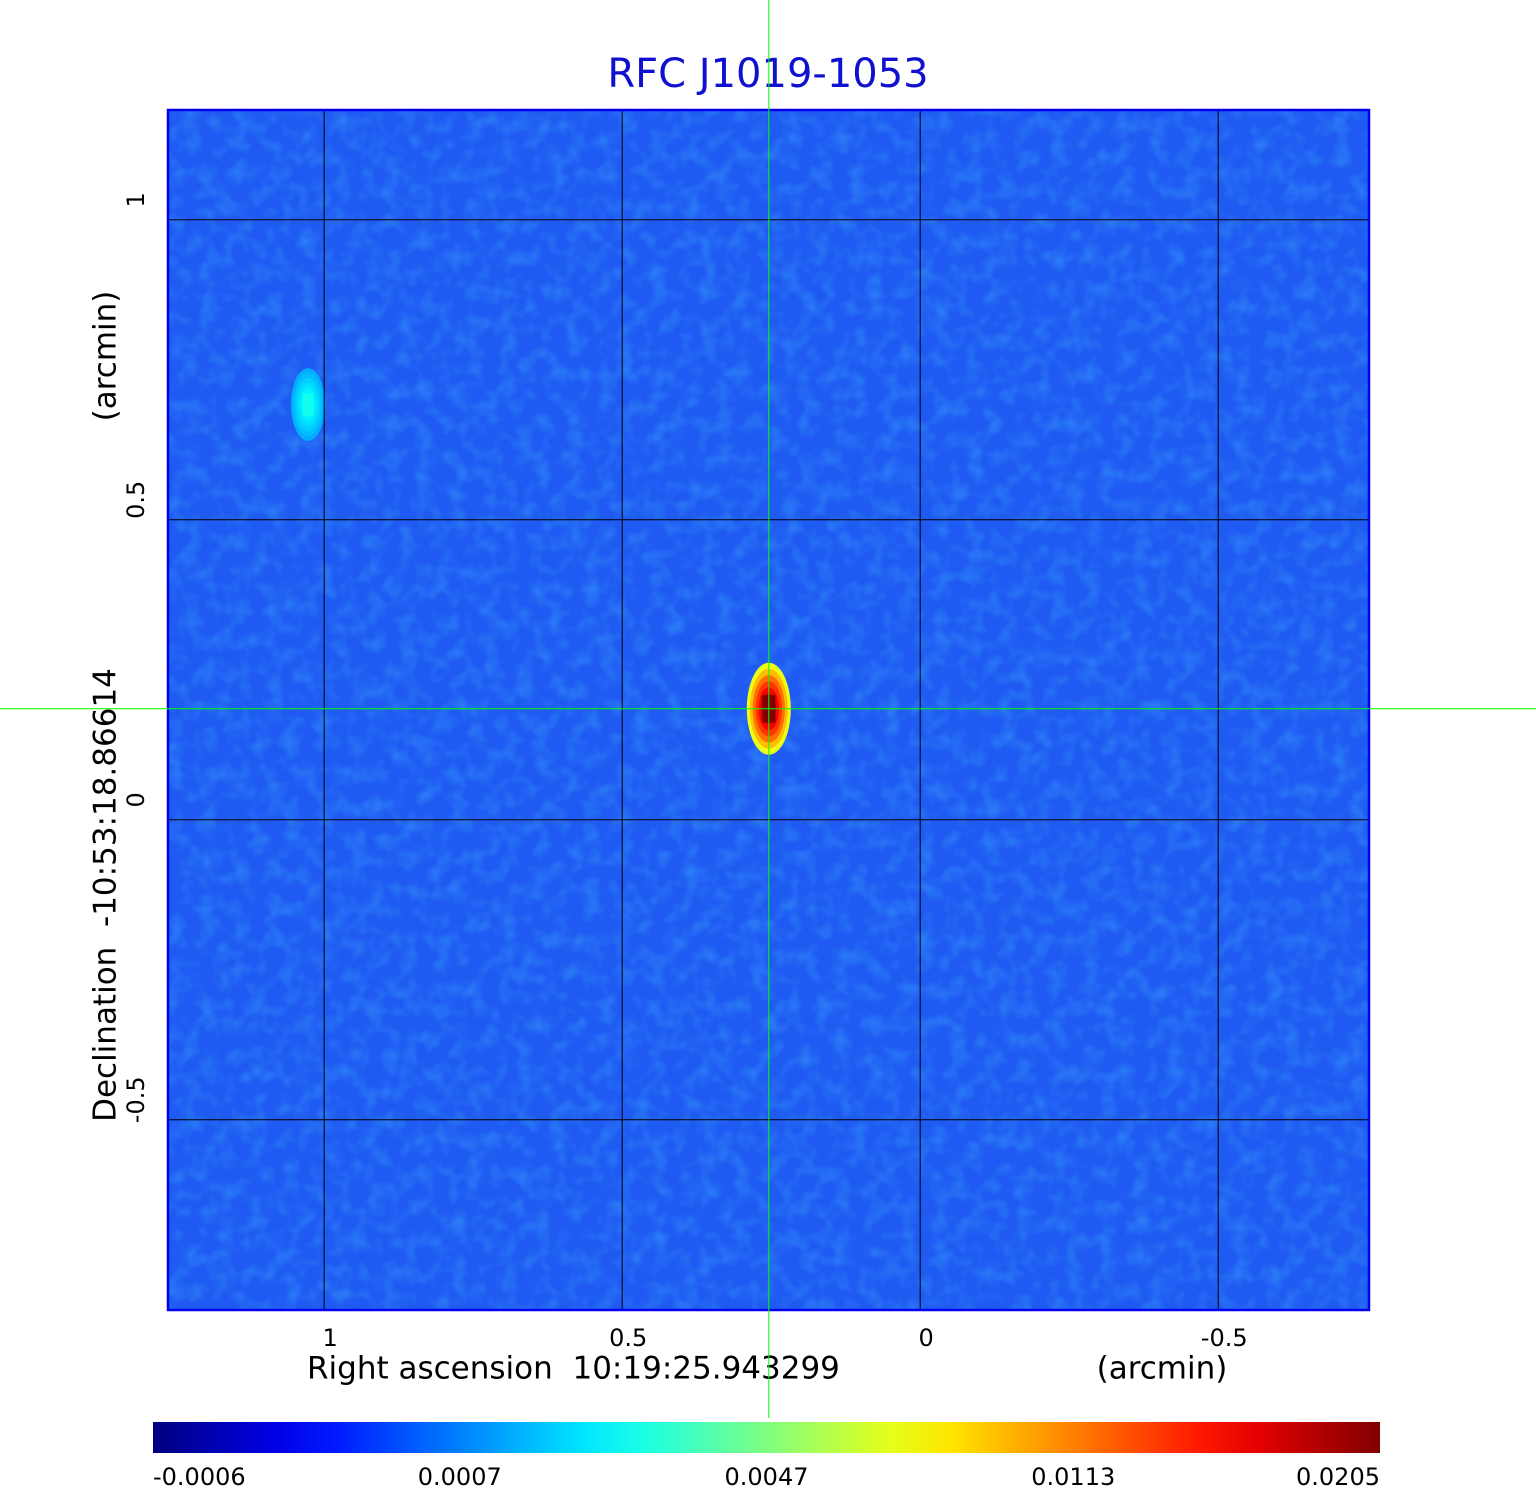  Describe the element at coordinates (1162, 1369) in the screenshot. I see `x-axis-unit: (arcmin)` at that location.